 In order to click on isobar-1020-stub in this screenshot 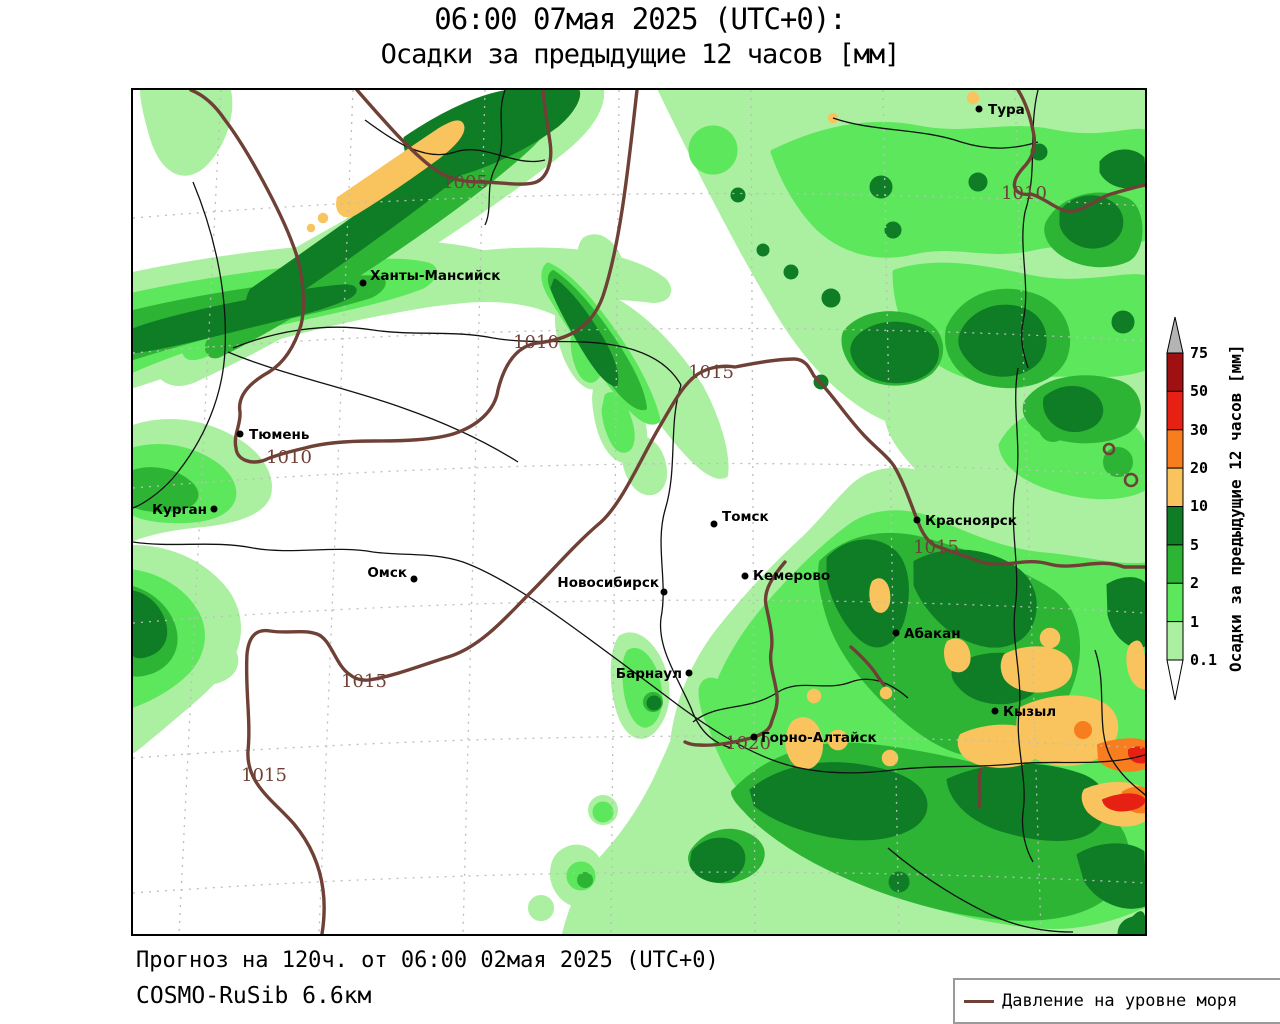, I will do `click(867, 666)`.